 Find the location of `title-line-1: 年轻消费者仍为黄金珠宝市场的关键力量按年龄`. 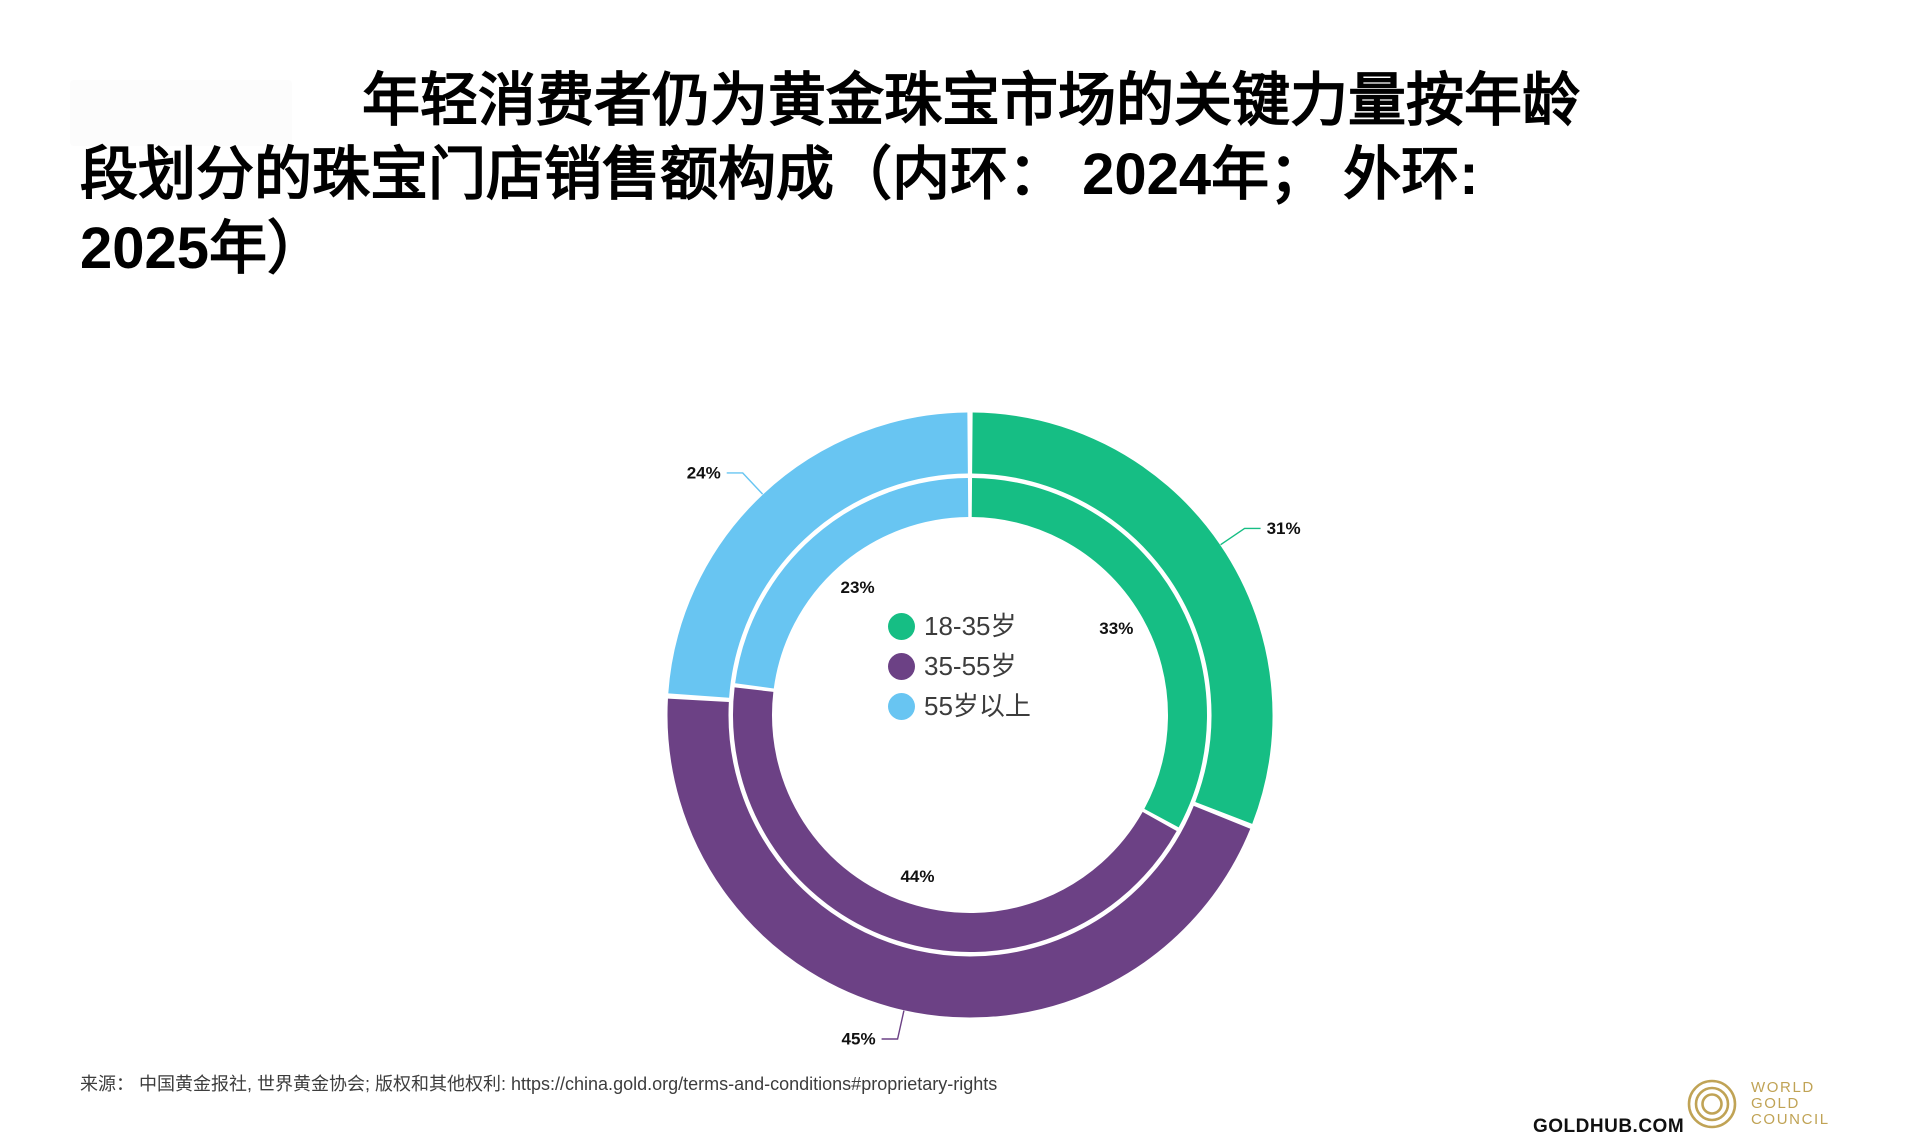

title-line-1: 年轻消费者仍为黄金珠宝市场的关键力量按年龄 is located at coordinates (971, 100).